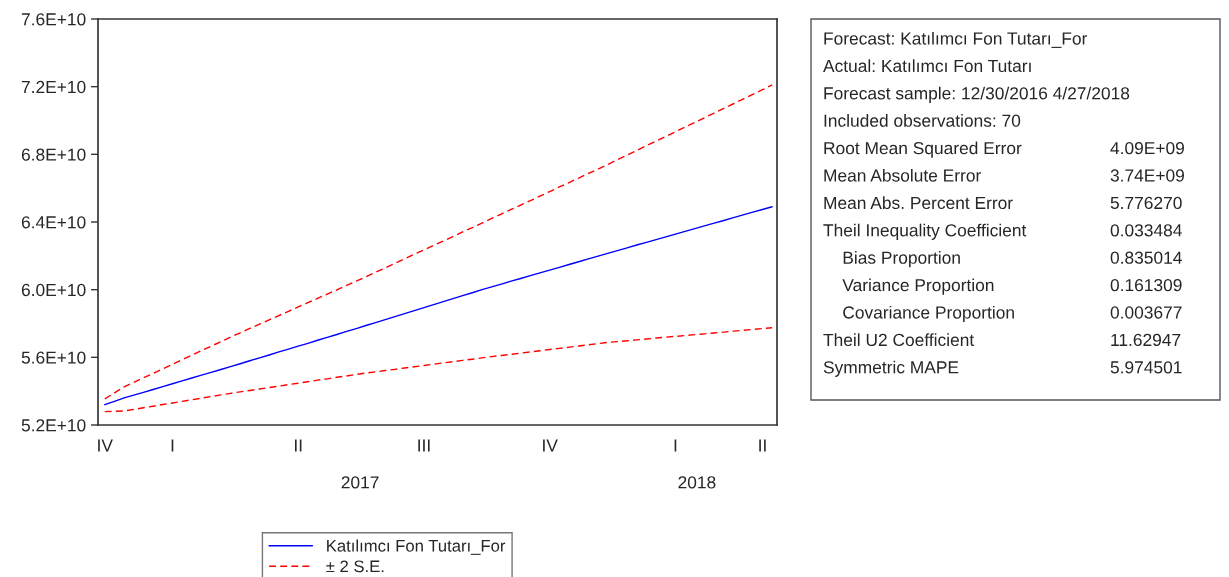 Image resolution: width=1229 pixels, height=577 pixels. I want to click on text: Covariance Proportion 0.003677, so click(1012, 314).